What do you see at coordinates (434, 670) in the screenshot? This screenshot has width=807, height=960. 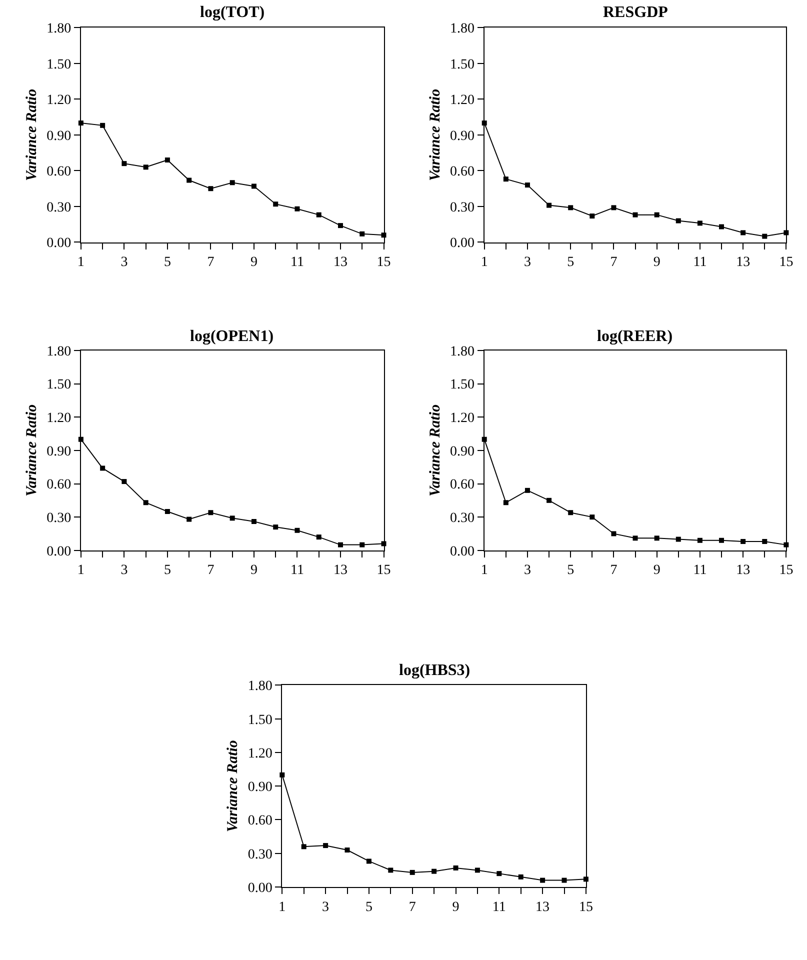 I see `chart-title: log(HBS3)` at bounding box center [434, 670].